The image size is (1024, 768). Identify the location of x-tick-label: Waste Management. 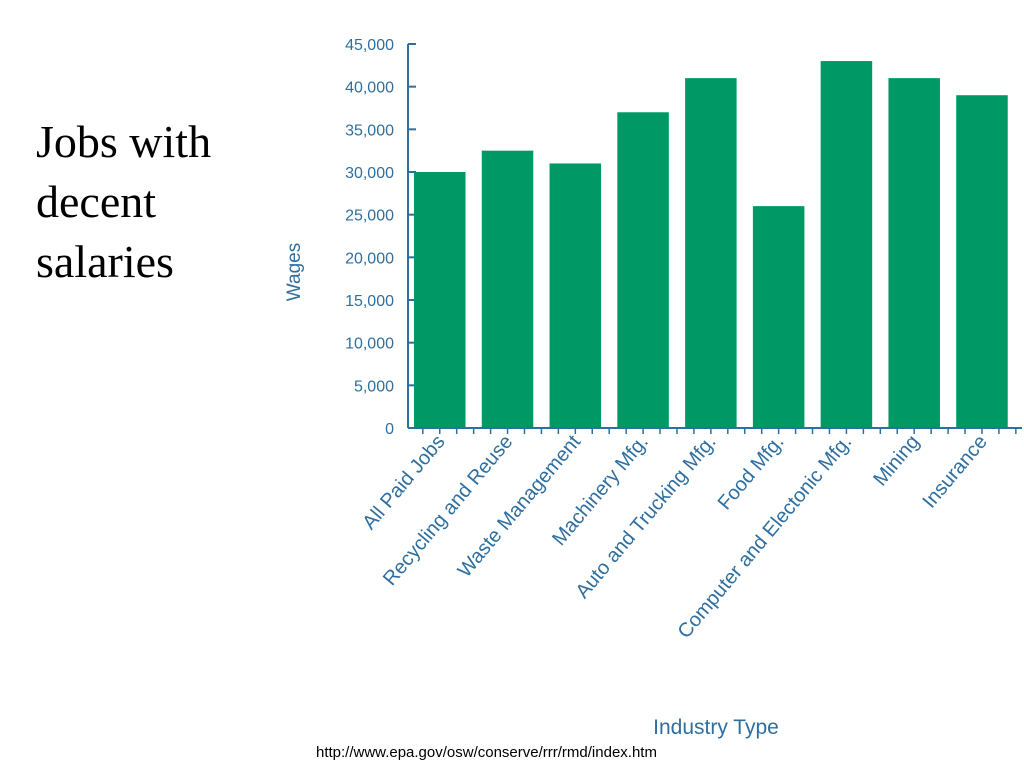
(520, 506).